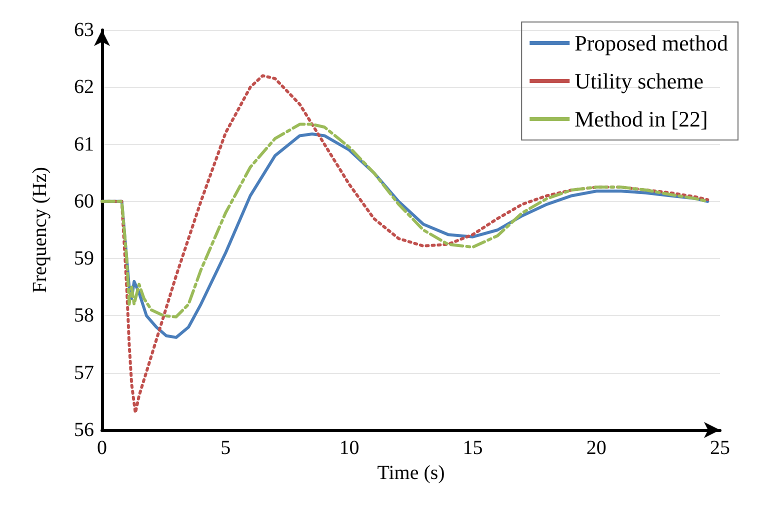 The width and height of the screenshot is (760, 510). What do you see at coordinates (639, 81) in the screenshot?
I see `legend-label: Utility scheme` at bounding box center [639, 81].